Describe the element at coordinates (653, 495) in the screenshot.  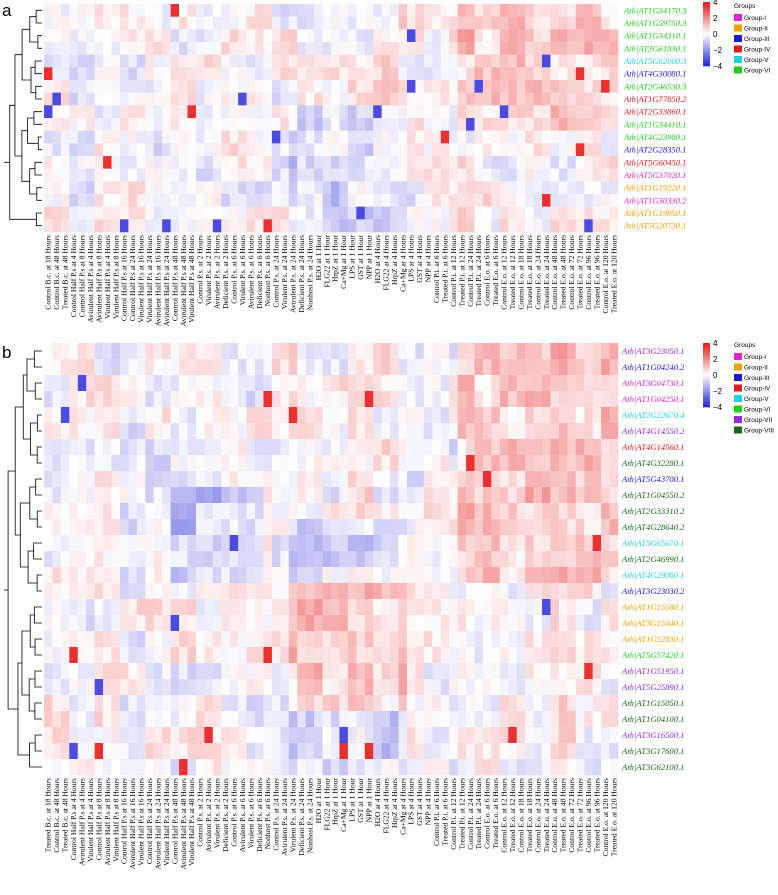
I see `row-label: Ath|AT1G04550.2` at that location.